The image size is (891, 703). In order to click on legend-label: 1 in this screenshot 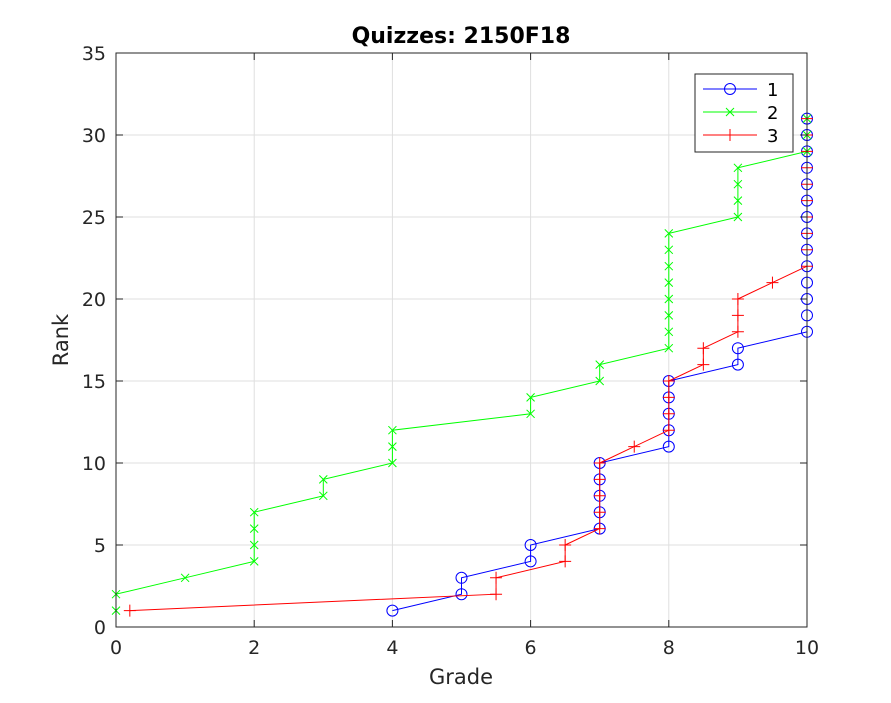, I will do `click(772, 90)`.